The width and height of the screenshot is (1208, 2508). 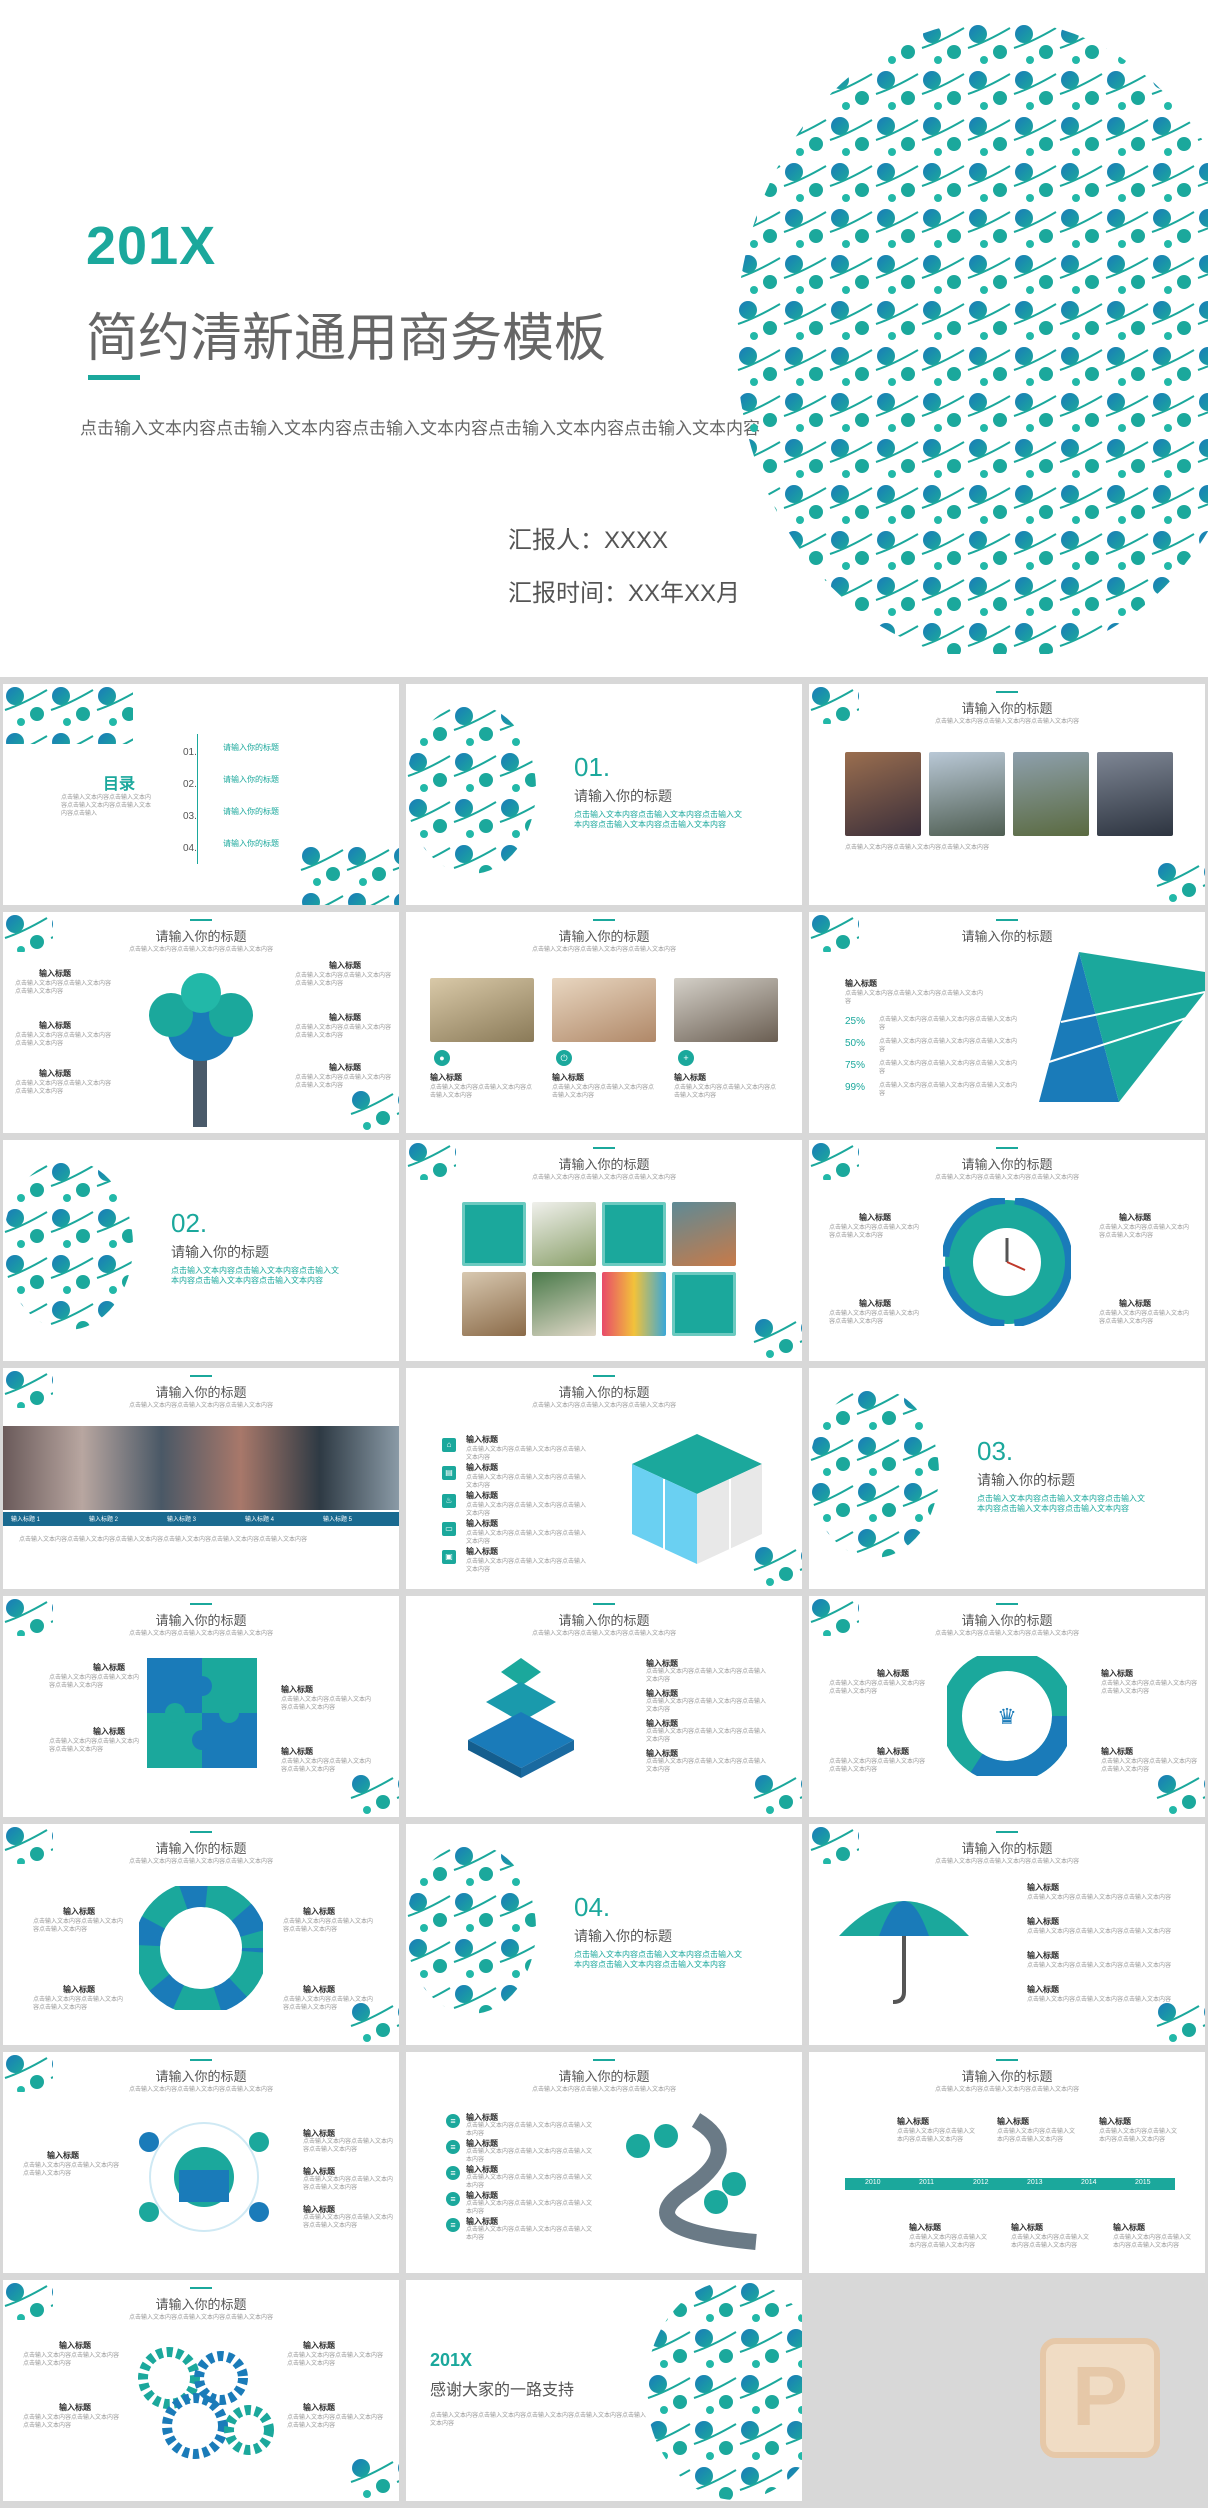 What do you see at coordinates (1135, 794) in the screenshot?
I see `photo-office` at bounding box center [1135, 794].